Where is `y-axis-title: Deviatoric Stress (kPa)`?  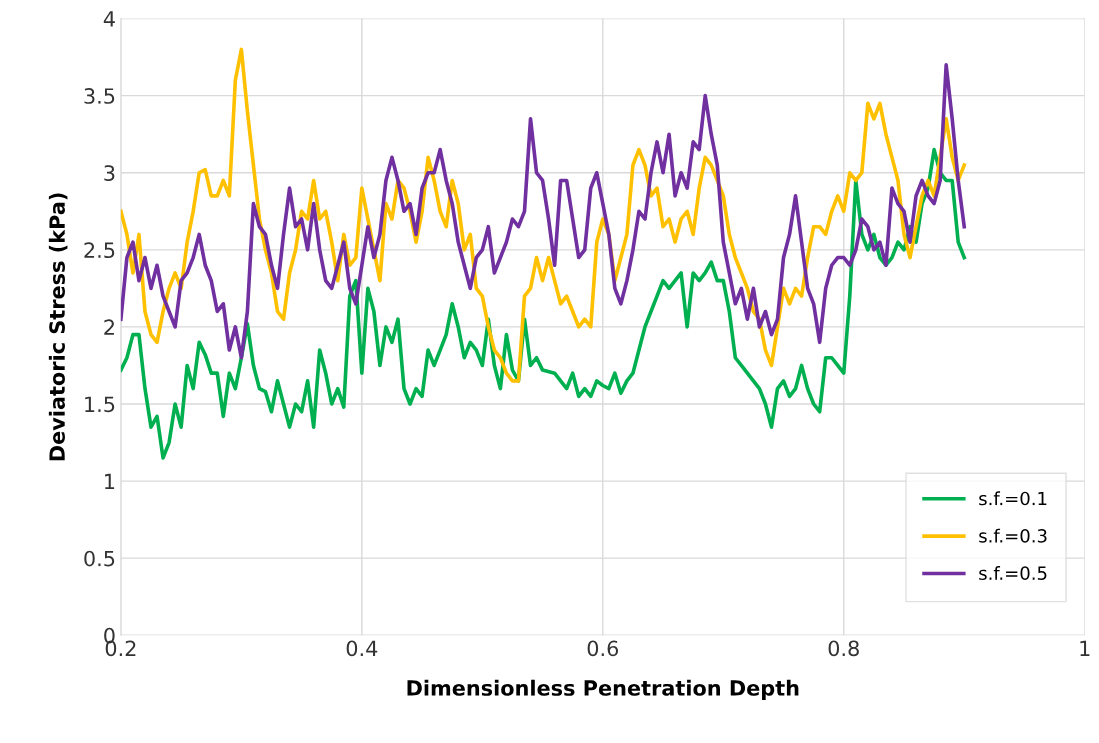
y-axis-title: Deviatoric Stress (kPa) is located at coordinates (58, 327).